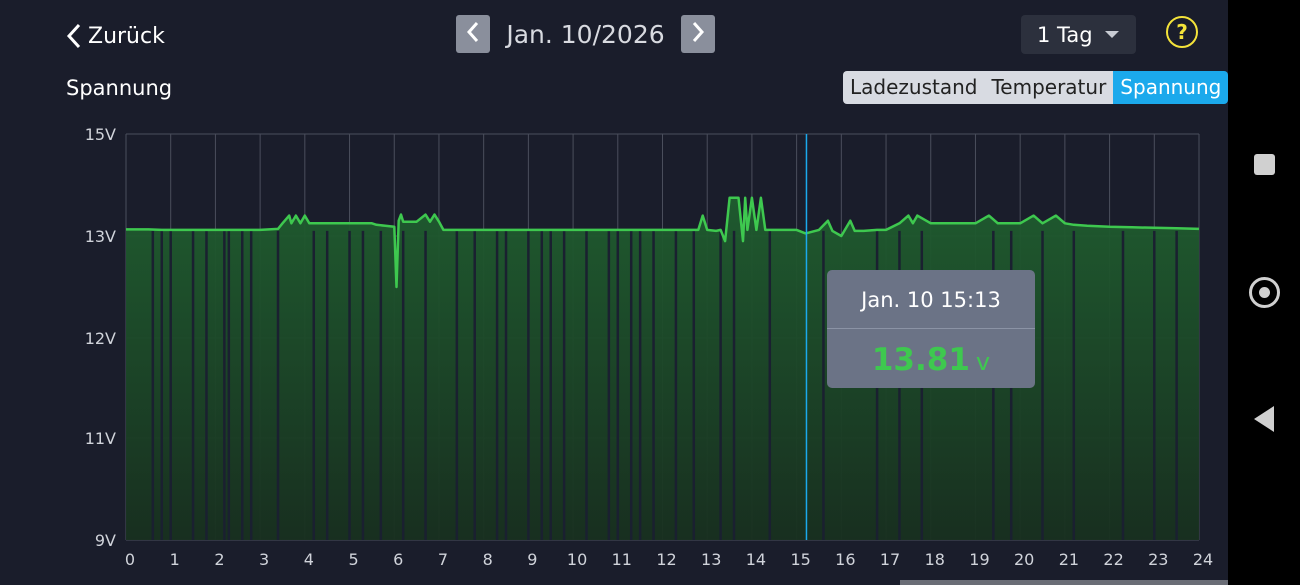 Image resolution: width=1300 pixels, height=585 pixels. What do you see at coordinates (309, 559) in the screenshot?
I see `x-tick-label: 4` at bounding box center [309, 559].